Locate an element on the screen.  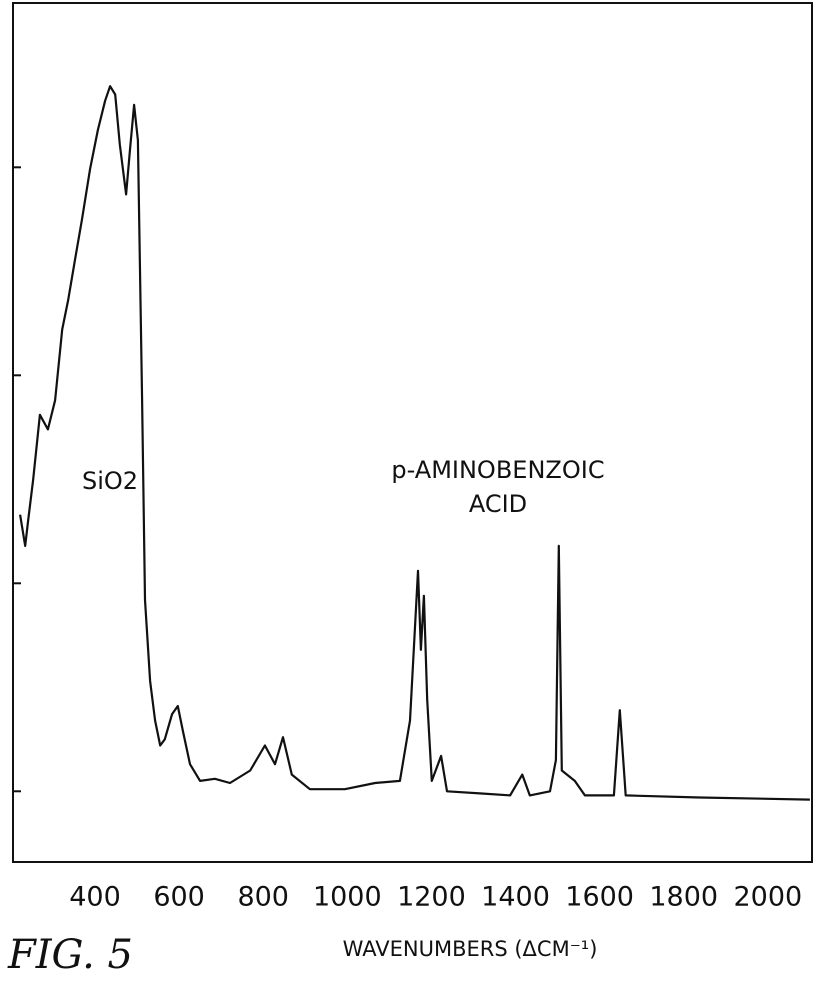
x-tick-label: 1000 is located at coordinates (347, 897).